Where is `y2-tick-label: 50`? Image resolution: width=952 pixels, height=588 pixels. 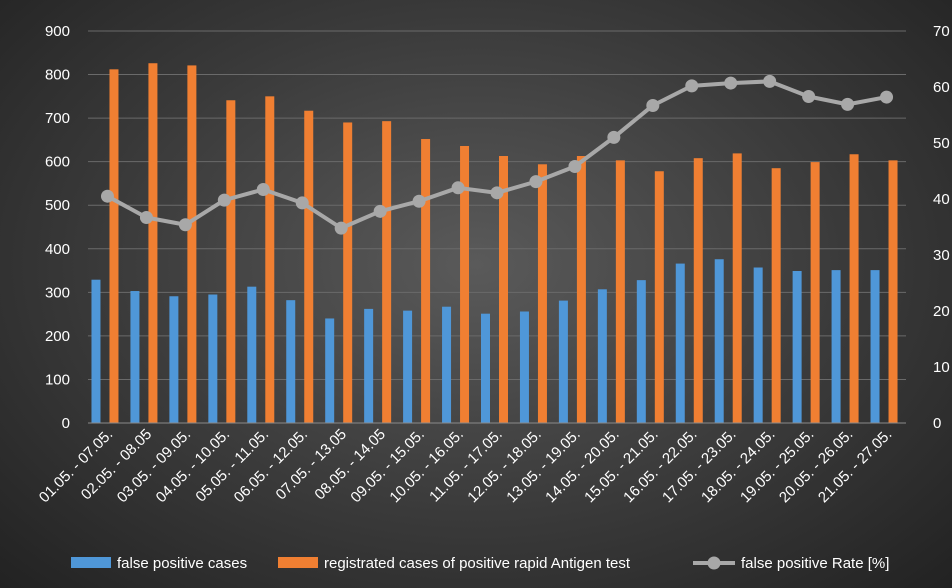 y2-tick-label: 50 is located at coordinates (941, 143).